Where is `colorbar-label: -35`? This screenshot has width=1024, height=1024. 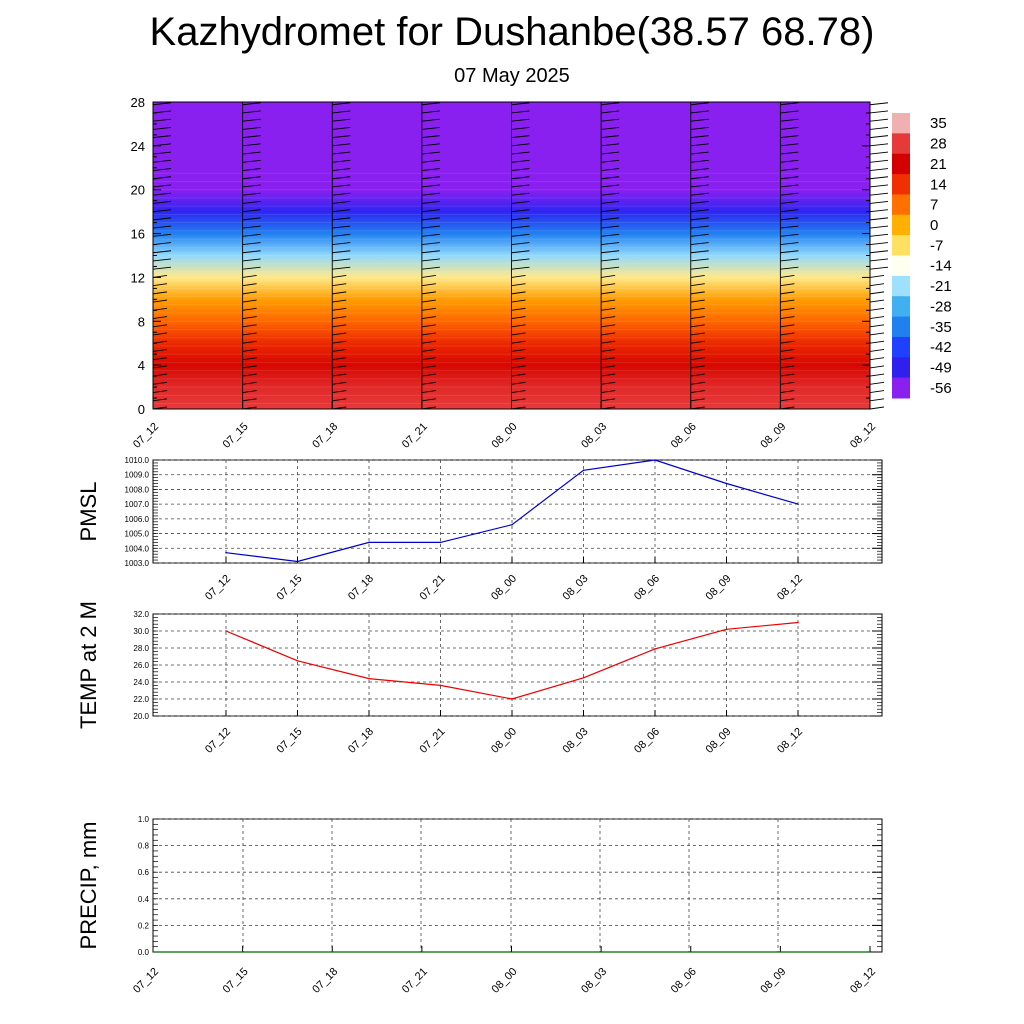
colorbar-label: -35 is located at coordinates (941, 327).